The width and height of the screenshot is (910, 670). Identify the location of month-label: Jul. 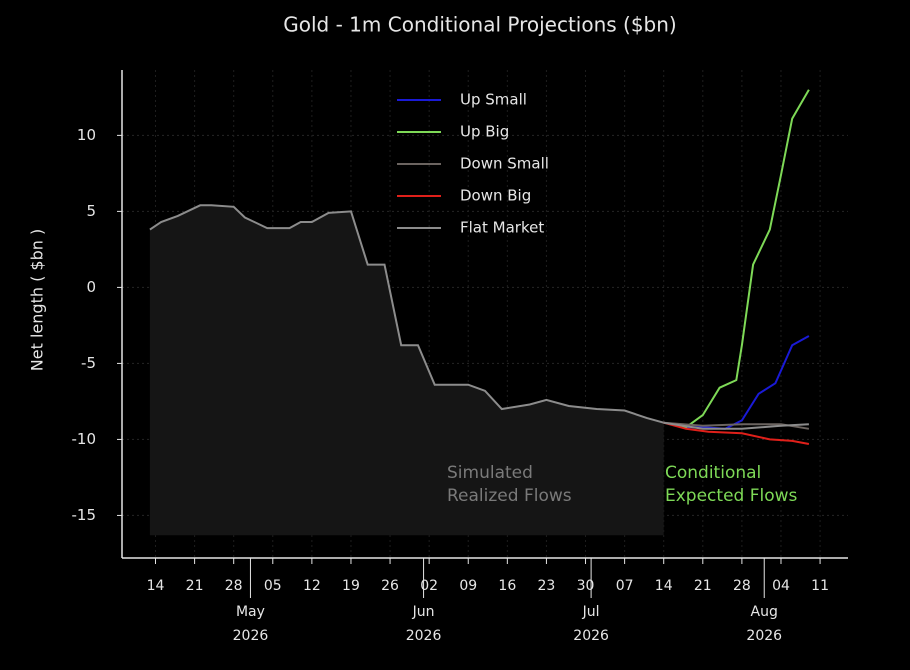
(591, 612).